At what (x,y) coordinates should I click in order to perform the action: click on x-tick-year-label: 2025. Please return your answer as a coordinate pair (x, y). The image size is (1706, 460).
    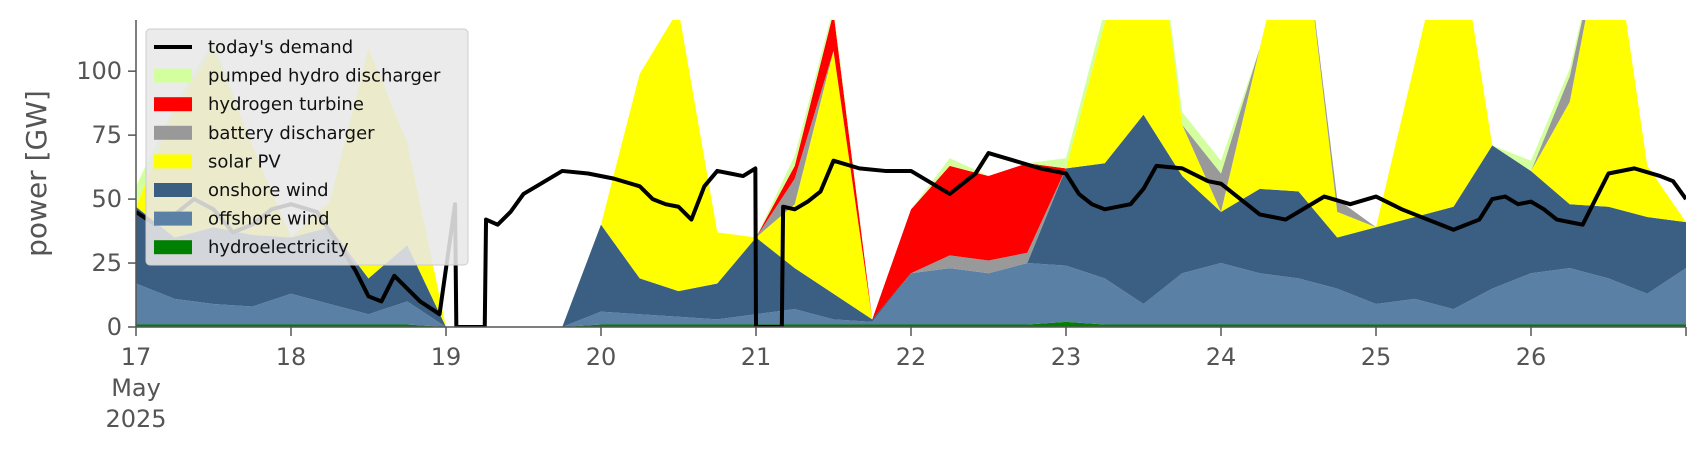
    Looking at the image, I should click on (135, 419).